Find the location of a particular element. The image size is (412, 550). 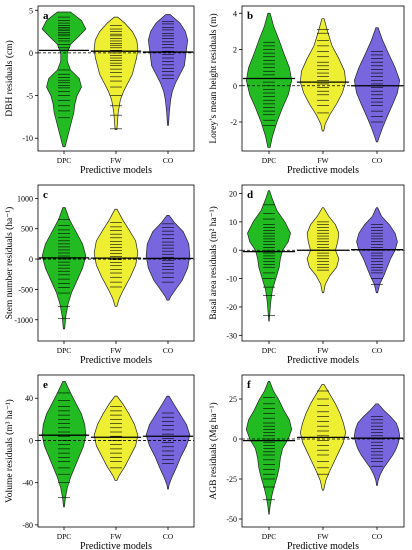

y-axis-label: Volume residuals (m³ ha⁻¹) is located at coordinates (9, 451).